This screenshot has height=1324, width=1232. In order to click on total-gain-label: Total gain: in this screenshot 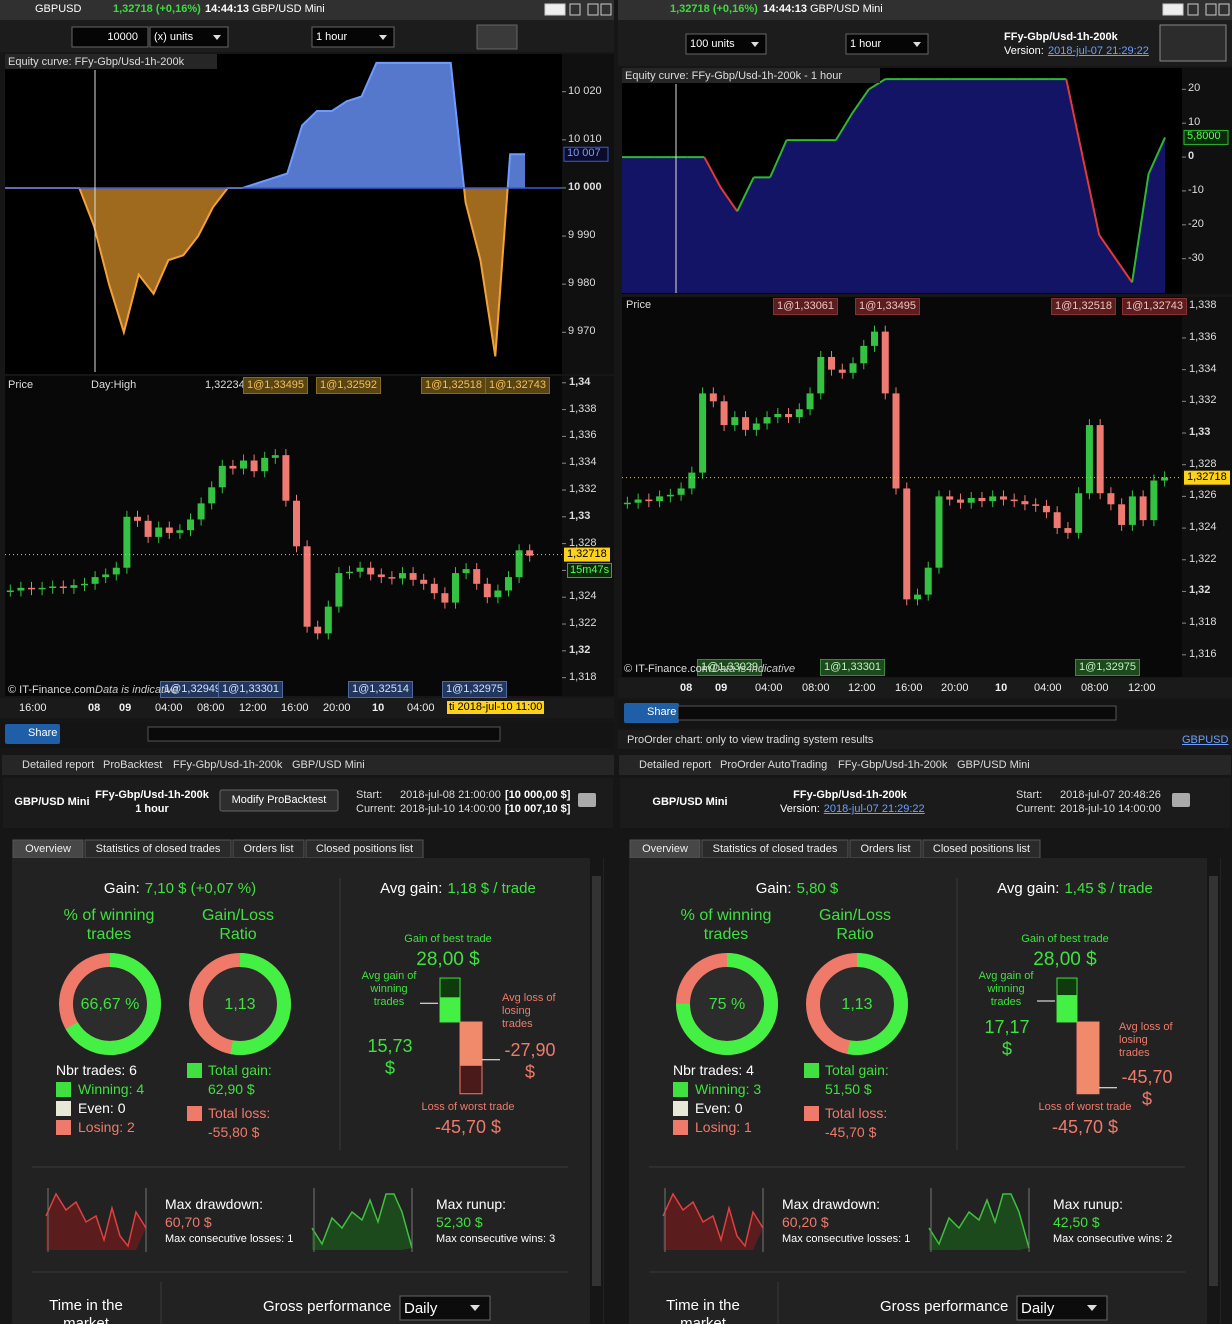, I will do `click(240, 1070)`.